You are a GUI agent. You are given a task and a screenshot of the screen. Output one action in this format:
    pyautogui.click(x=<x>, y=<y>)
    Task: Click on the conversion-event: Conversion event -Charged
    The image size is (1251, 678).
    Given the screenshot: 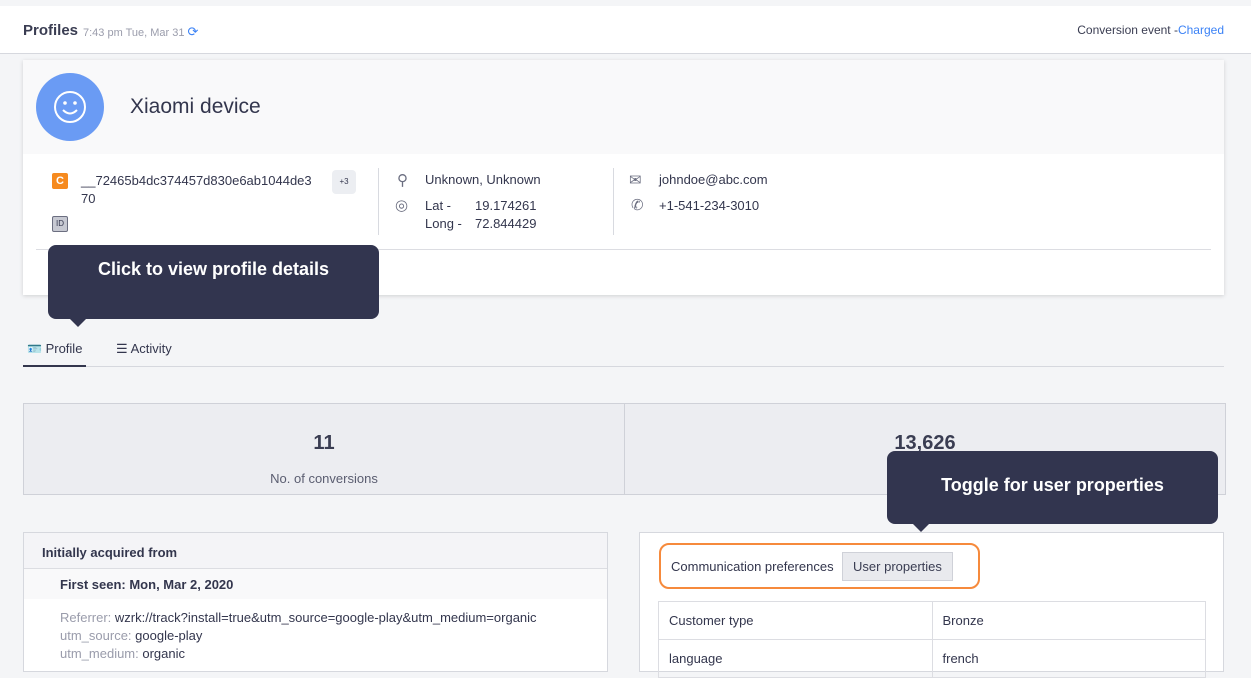 What is the action you would take?
    pyautogui.click(x=1150, y=30)
    